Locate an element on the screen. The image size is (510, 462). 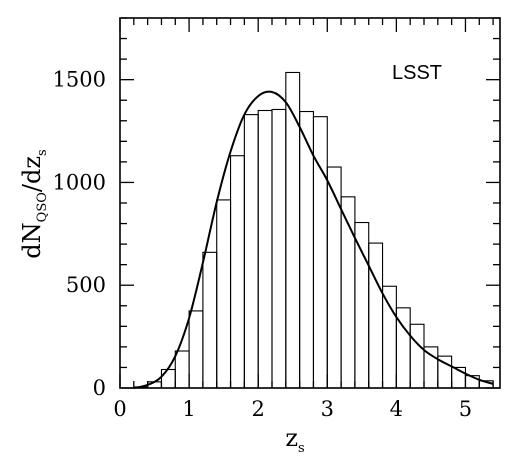
y-tick-label: 1000 is located at coordinates (79, 182).